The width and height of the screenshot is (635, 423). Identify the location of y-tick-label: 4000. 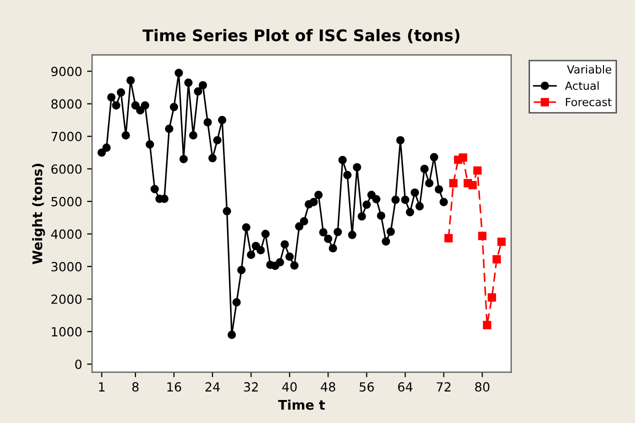
(66, 234).